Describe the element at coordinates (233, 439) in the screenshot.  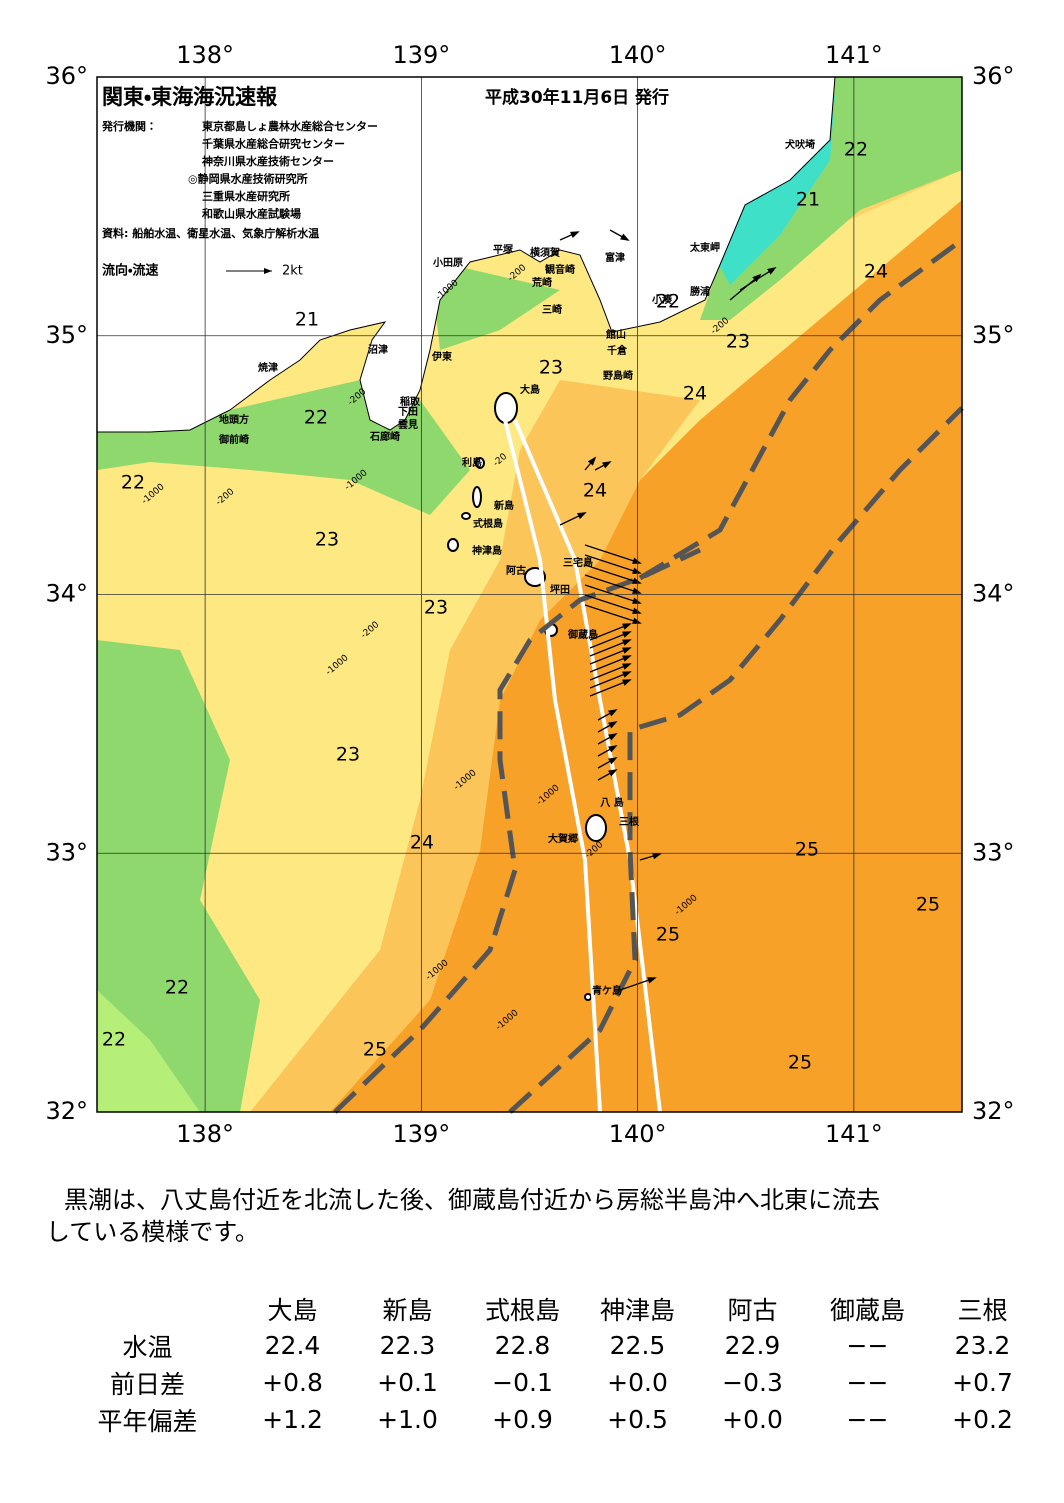
I see `place-name: 御前崎` at that location.